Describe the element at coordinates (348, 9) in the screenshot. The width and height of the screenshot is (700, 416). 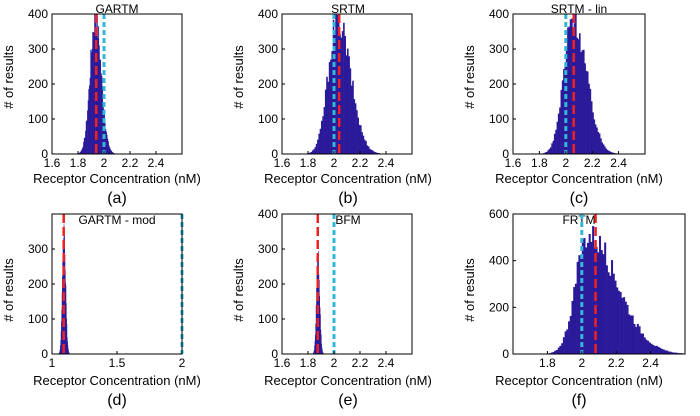
I see `panel-title: SRTM` at that location.